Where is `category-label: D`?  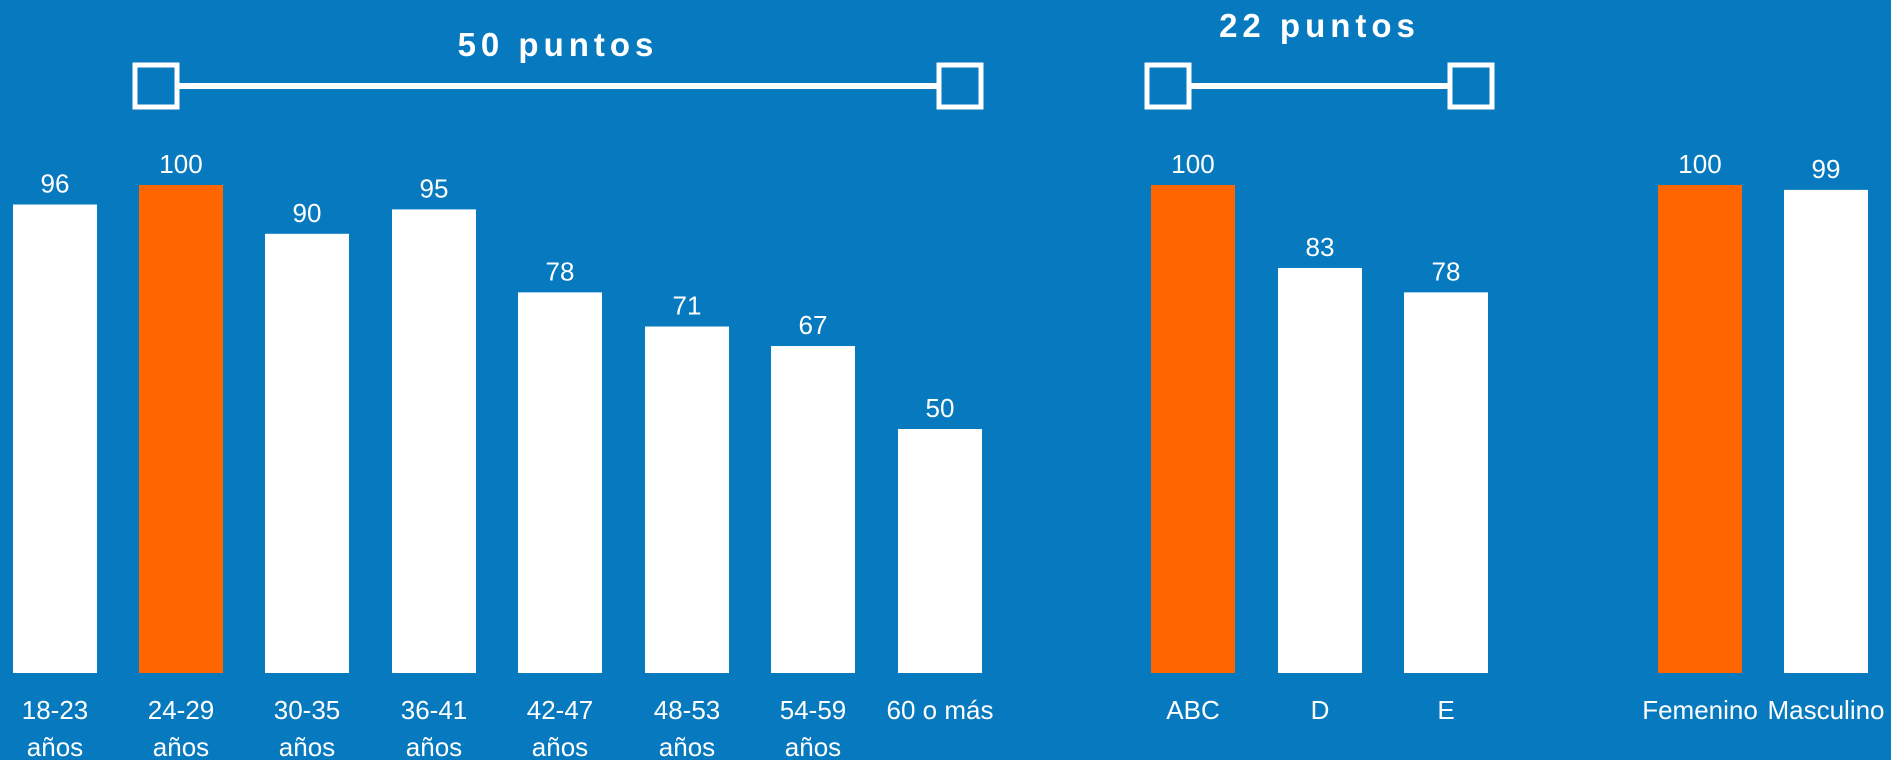
category-label: D is located at coordinates (1320, 710).